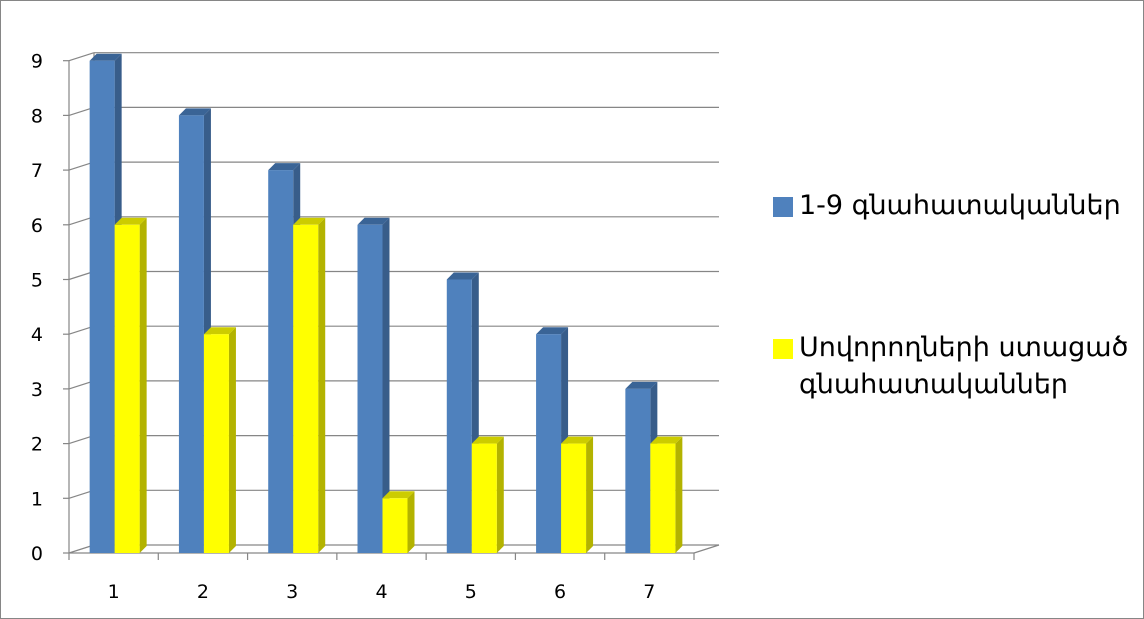 The width and height of the screenshot is (1144, 619). I want to click on y-tick-label: 4, so click(37, 335).